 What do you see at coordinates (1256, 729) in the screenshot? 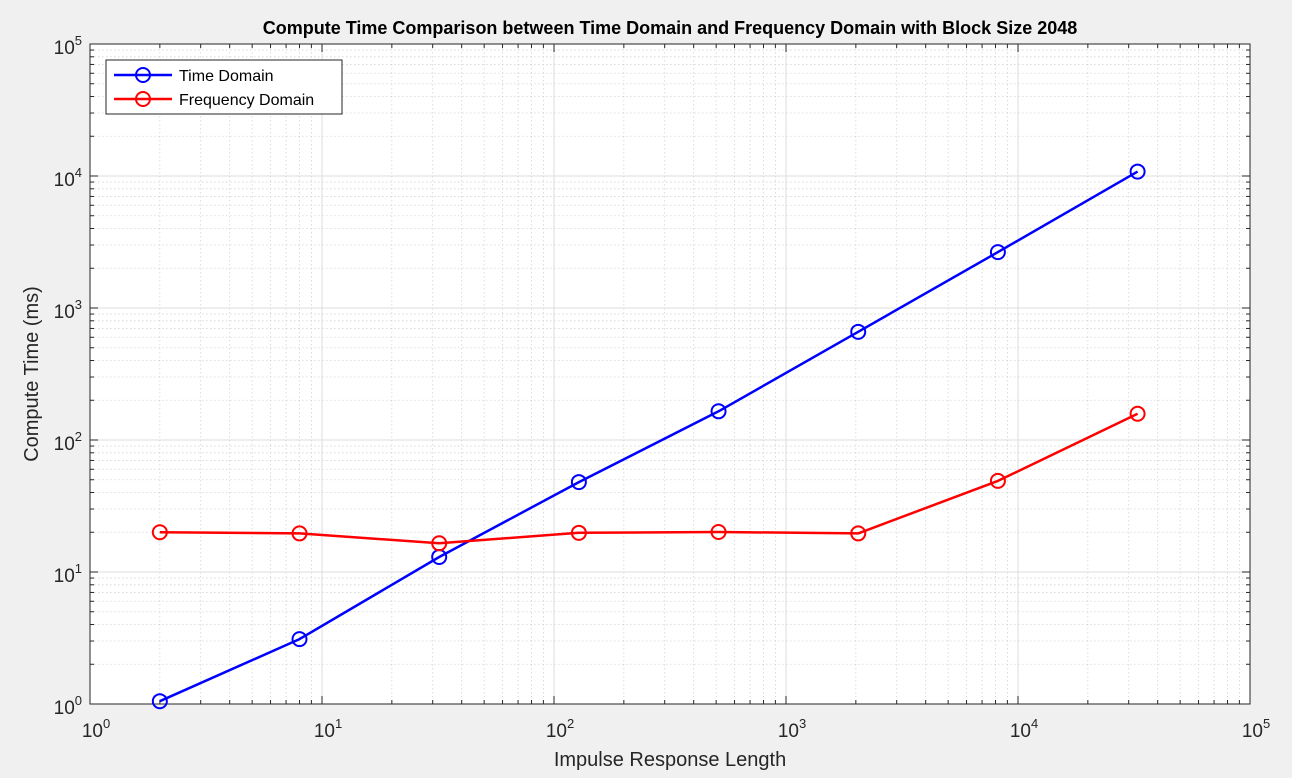
I see `x-tick-label: 10⁵` at bounding box center [1256, 729].